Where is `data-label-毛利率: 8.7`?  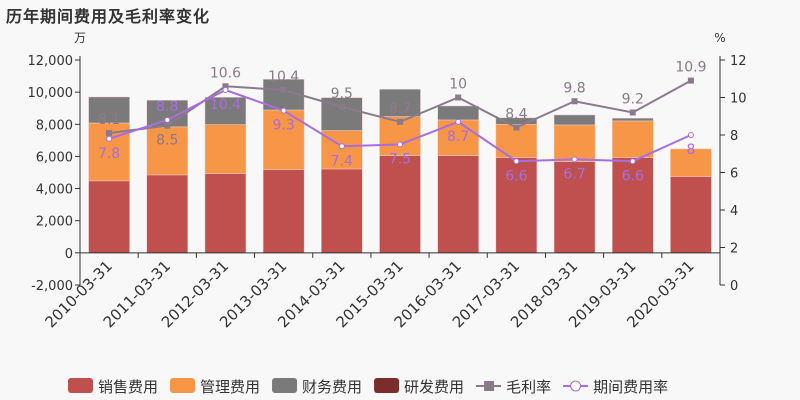
data-label-毛利率: 8.7 is located at coordinates (400, 109).